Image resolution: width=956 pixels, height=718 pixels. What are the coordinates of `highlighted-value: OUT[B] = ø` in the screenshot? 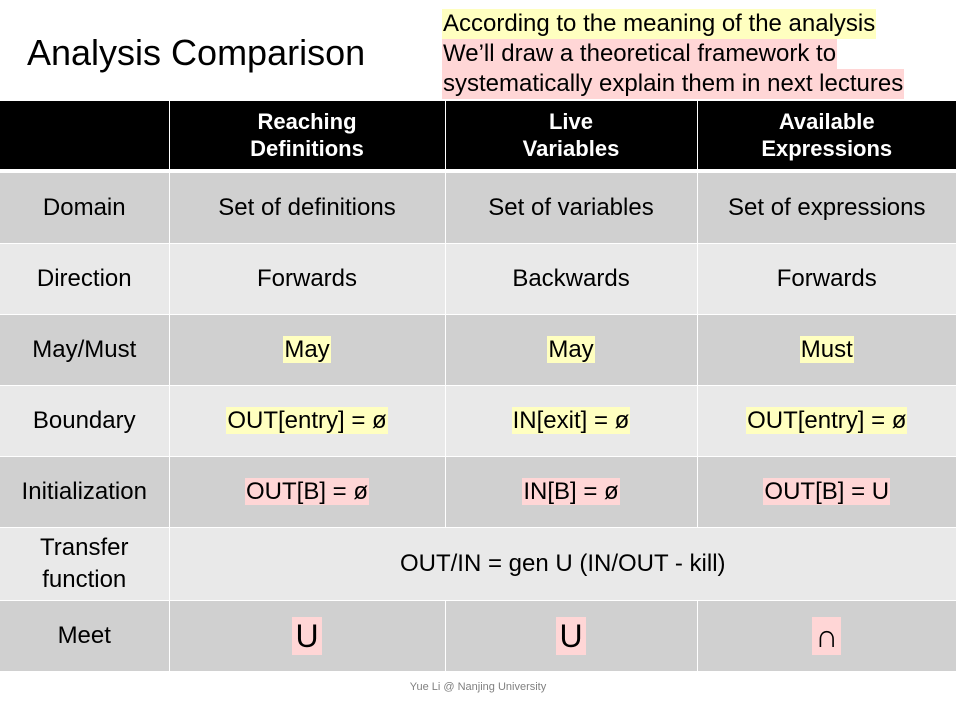 It's located at (306, 491).